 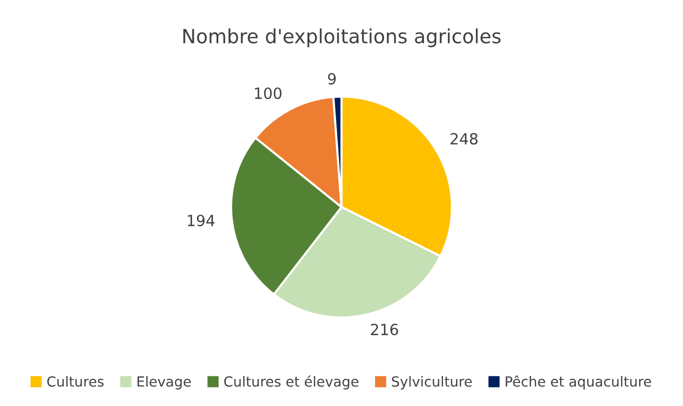 What do you see at coordinates (432, 383) in the screenshot?
I see `legend-label: Sylviculture` at bounding box center [432, 383].